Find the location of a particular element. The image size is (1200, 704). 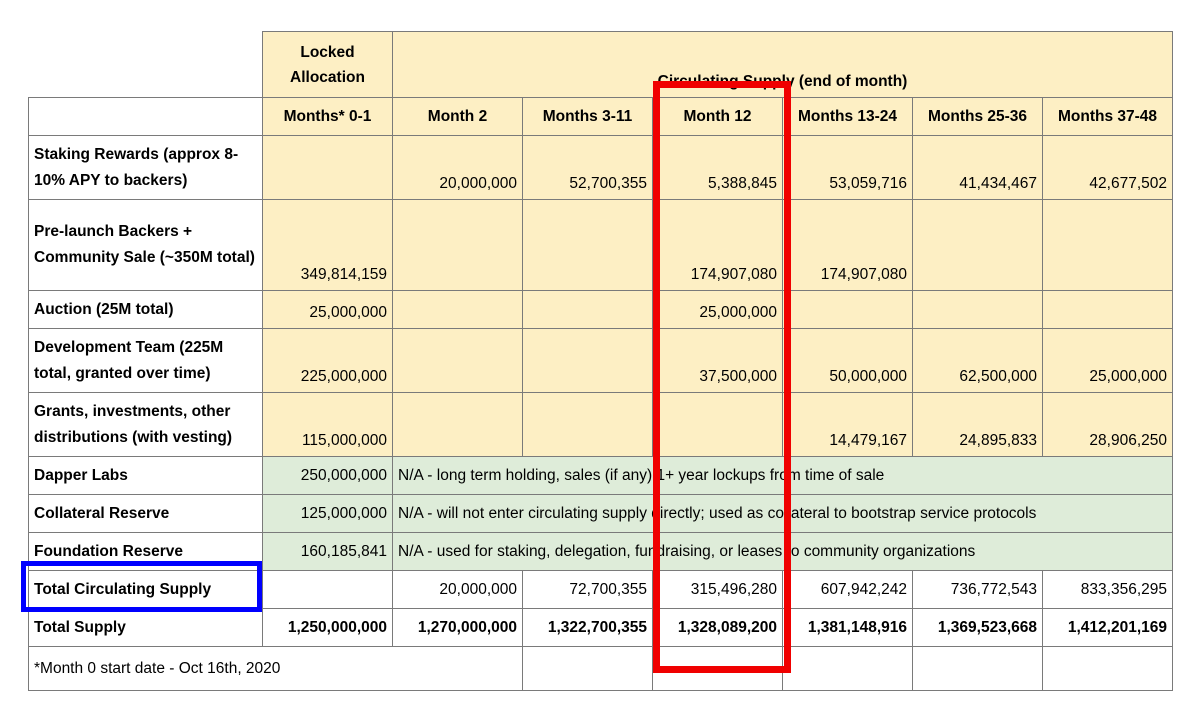

value-cell: 736,772,543 is located at coordinates (977, 589).